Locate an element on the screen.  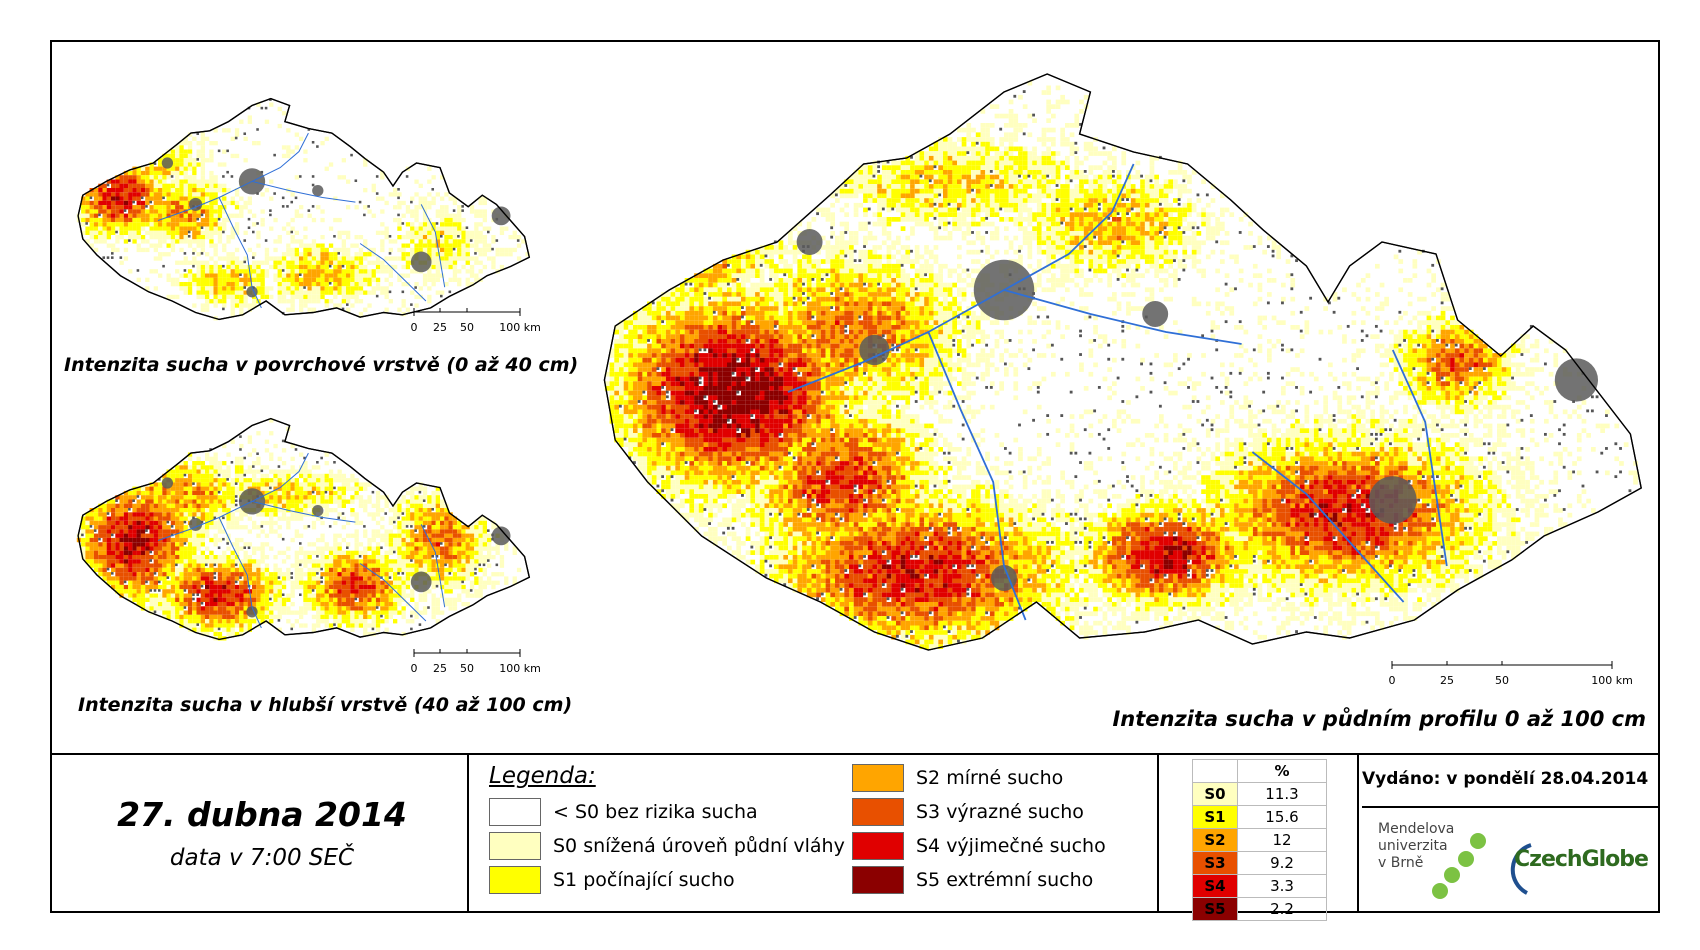
class-cell: S4 is located at coordinates (1215, 886).